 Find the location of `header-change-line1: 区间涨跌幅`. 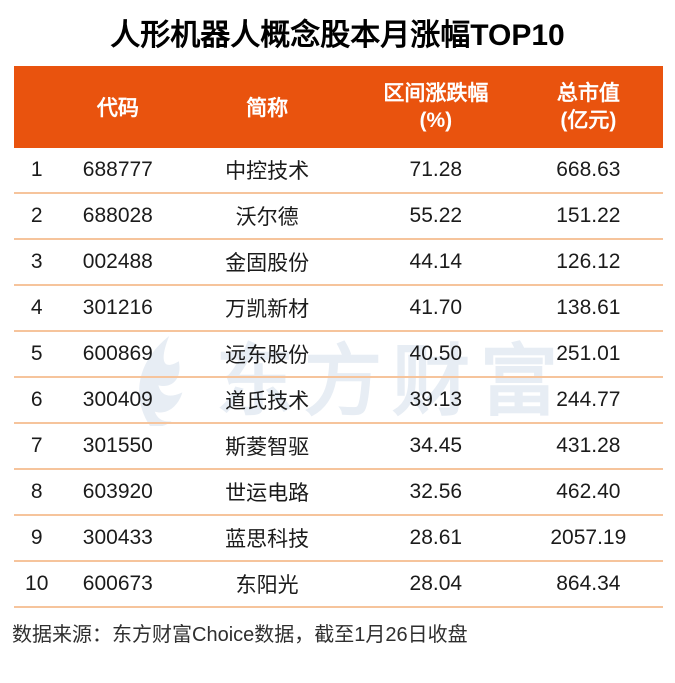

header-change-line1: 区间涨跌幅 is located at coordinates (436, 93).